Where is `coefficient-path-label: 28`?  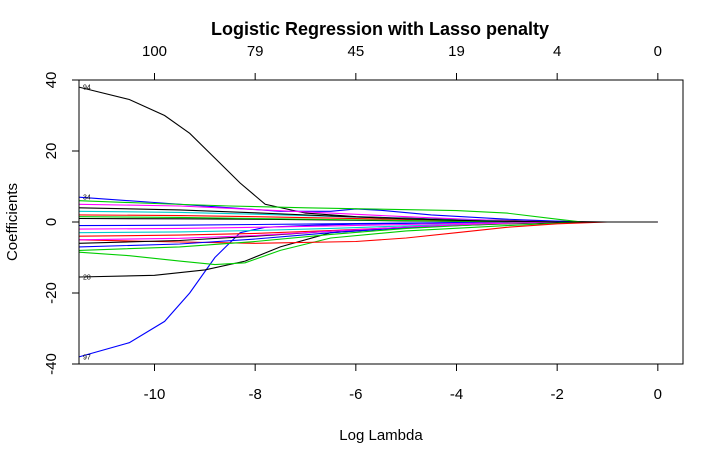
coefficient-path-label: 28 is located at coordinates (87, 278).